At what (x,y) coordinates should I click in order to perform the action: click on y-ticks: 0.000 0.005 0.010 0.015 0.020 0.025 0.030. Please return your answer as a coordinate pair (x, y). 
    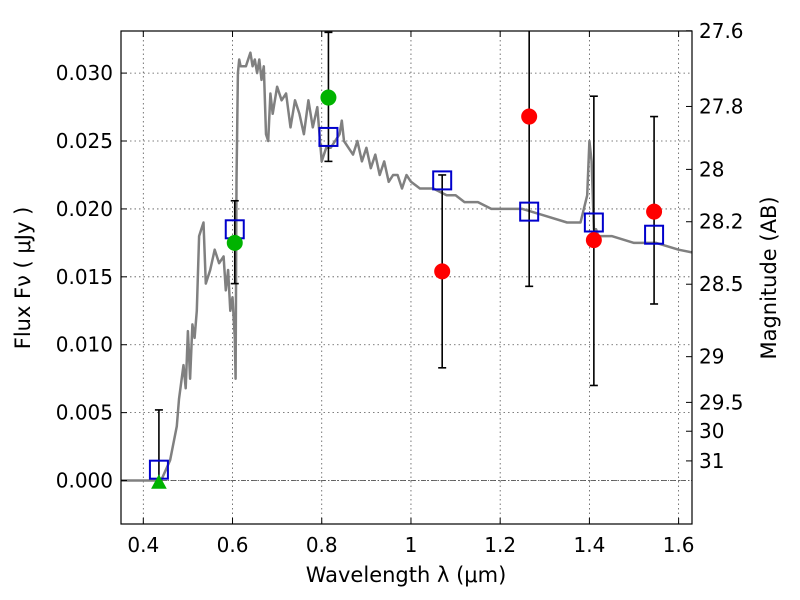
    Looking at the image, I should click on (91, 277).